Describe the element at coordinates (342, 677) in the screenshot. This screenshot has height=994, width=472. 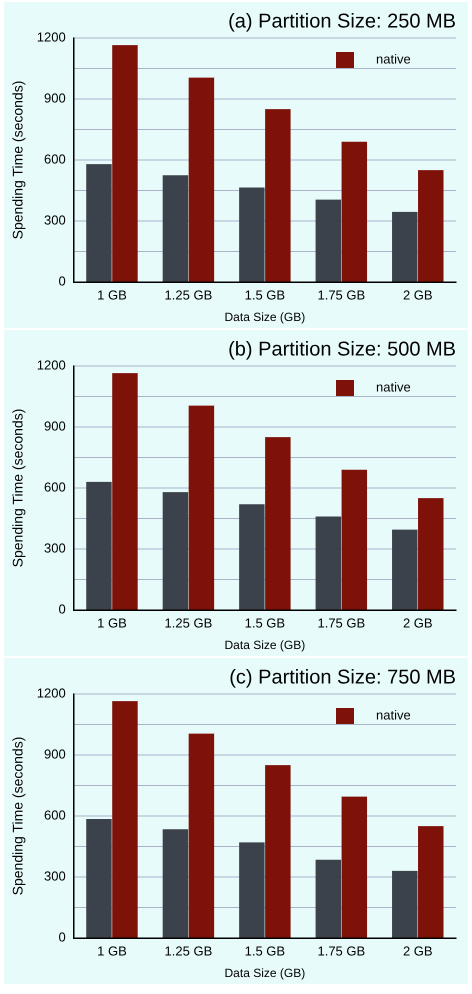
I see `chart-title: (c) Partition Size: 750 MB` at that location.